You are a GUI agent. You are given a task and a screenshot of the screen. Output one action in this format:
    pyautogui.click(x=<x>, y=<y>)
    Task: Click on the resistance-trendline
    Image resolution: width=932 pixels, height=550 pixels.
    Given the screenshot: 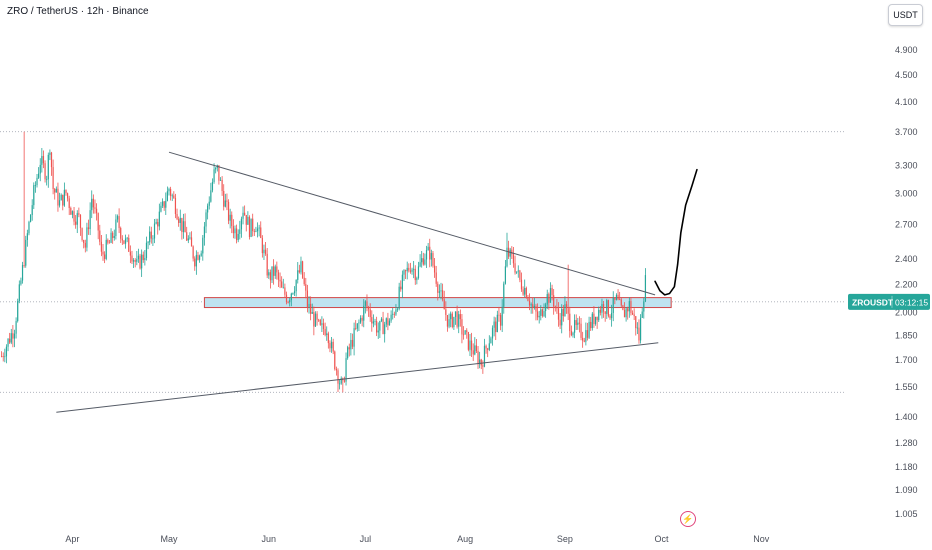 What is the action you would take?
    pyautogui.click(x=412, y=223)
    